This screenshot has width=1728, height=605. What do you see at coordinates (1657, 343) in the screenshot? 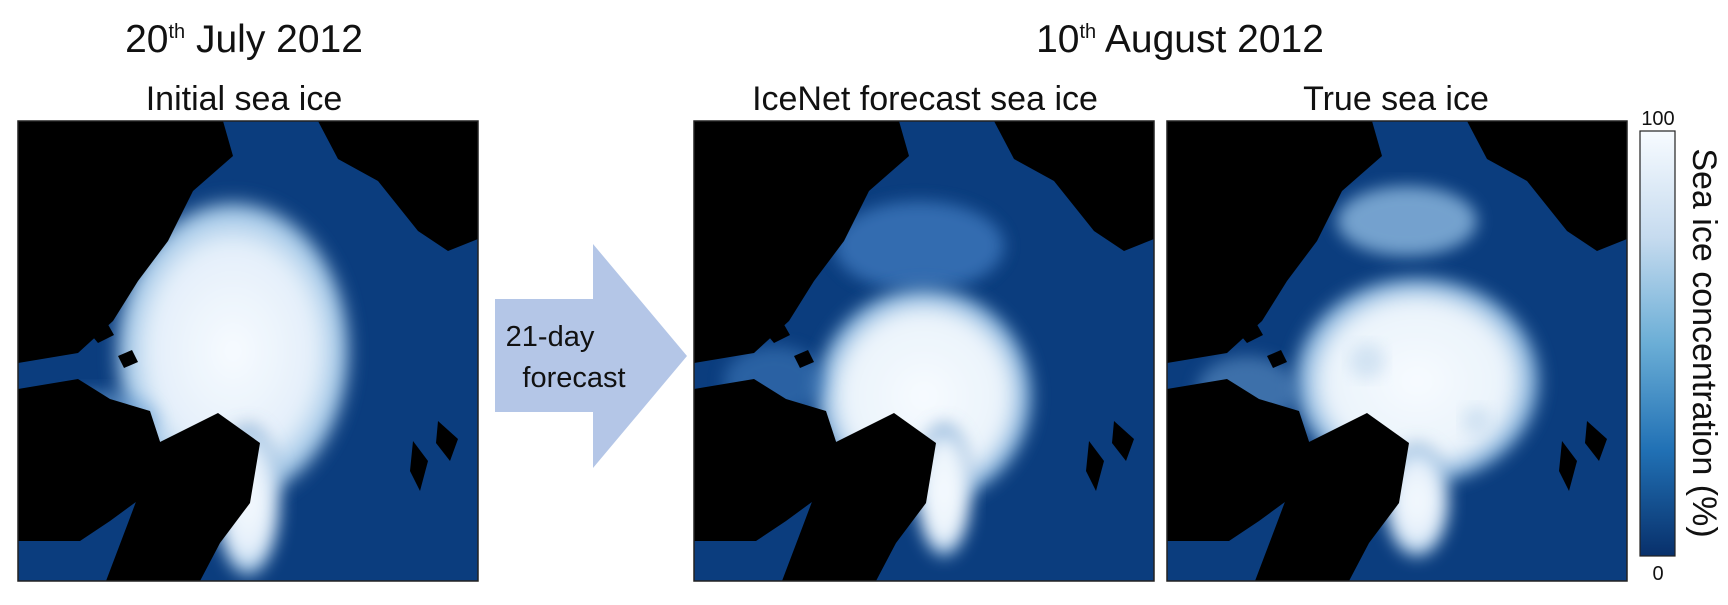
I see `colorbar-gradient` at bounding box center [1657, 343].